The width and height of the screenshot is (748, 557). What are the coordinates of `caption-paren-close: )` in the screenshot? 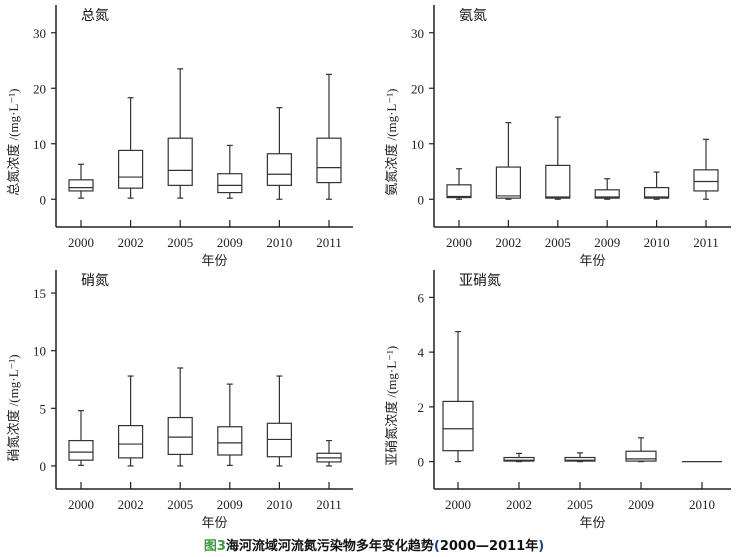 It's located at (541, 546).